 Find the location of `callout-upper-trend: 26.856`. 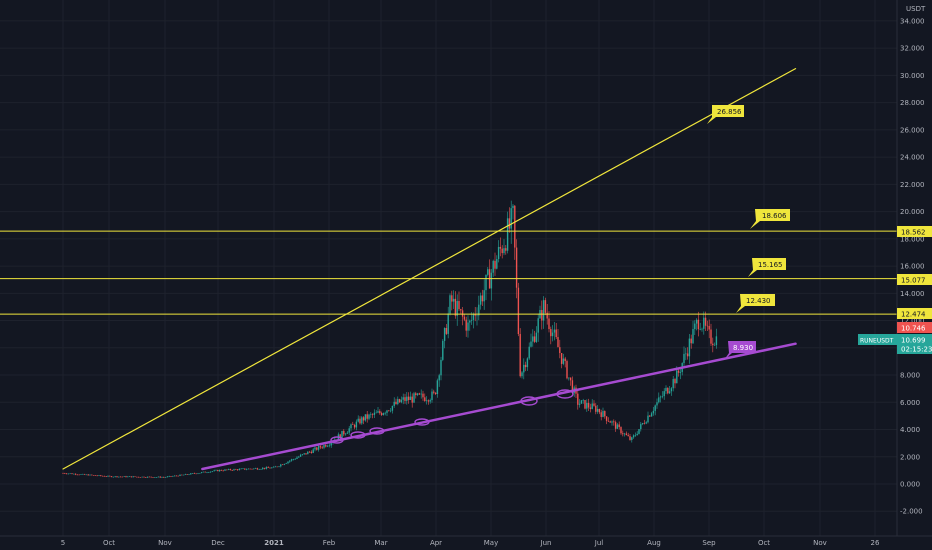

callout-upper-trend: 26.856 is located at coordinates (725, 114).